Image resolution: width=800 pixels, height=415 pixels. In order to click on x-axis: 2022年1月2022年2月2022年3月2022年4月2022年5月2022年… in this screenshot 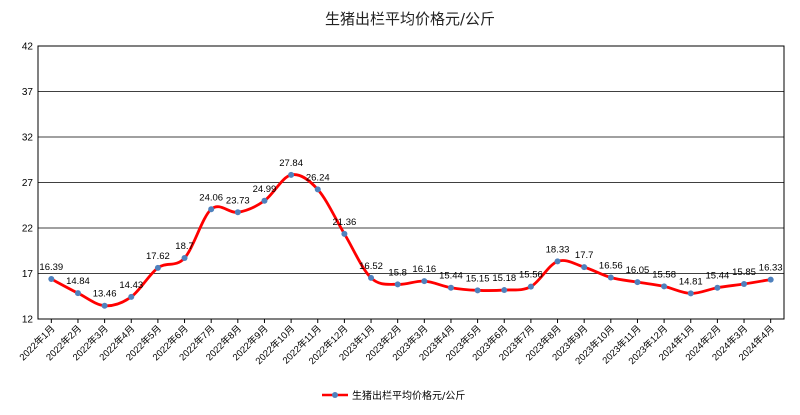, I will do `click(397, 343)`.